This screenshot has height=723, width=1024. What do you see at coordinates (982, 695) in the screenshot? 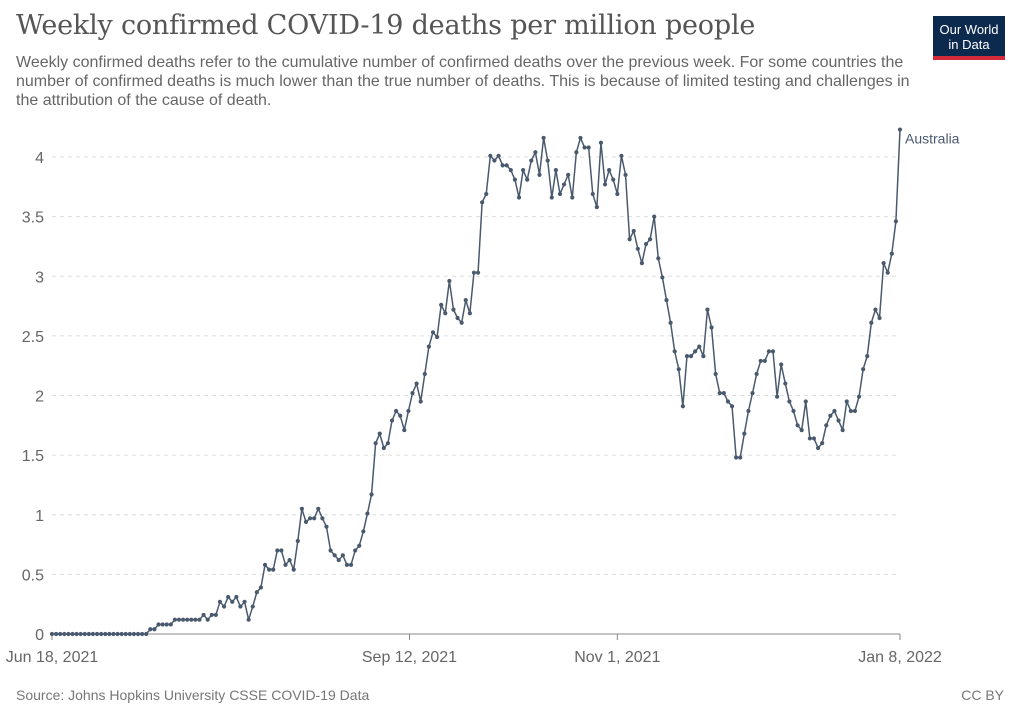
I see `license-link: CC BY` at bounding box center [982, 695].